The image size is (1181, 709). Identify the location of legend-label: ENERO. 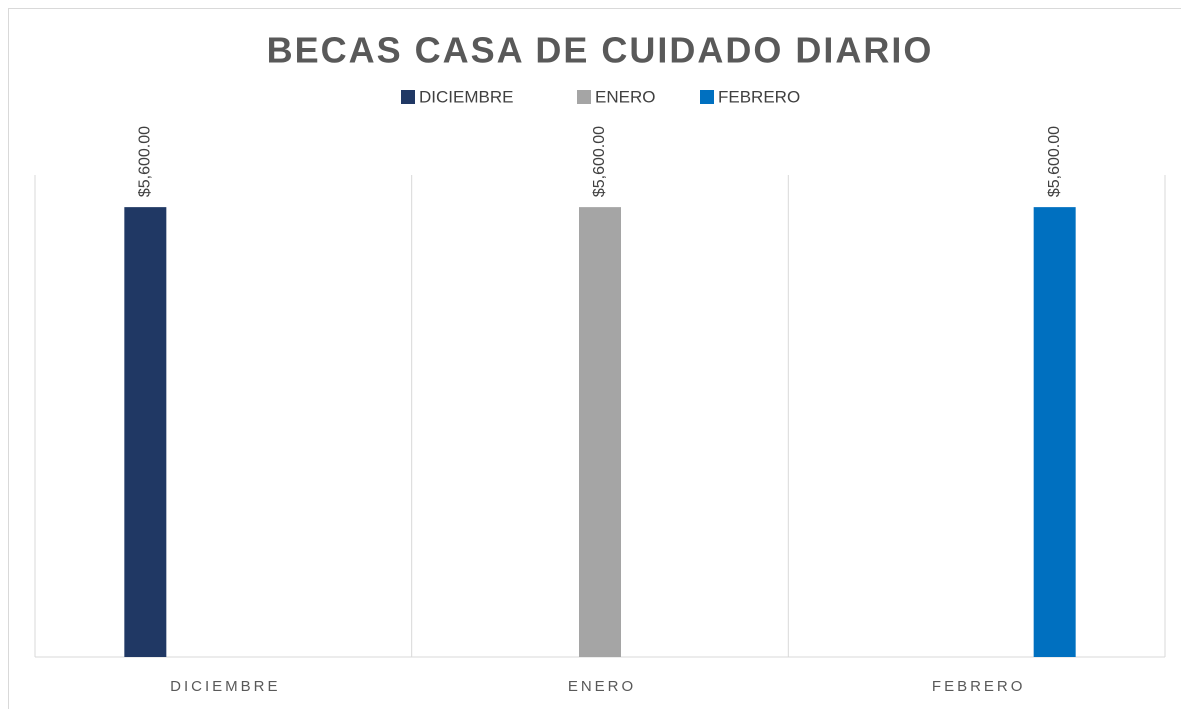
(625, 96).